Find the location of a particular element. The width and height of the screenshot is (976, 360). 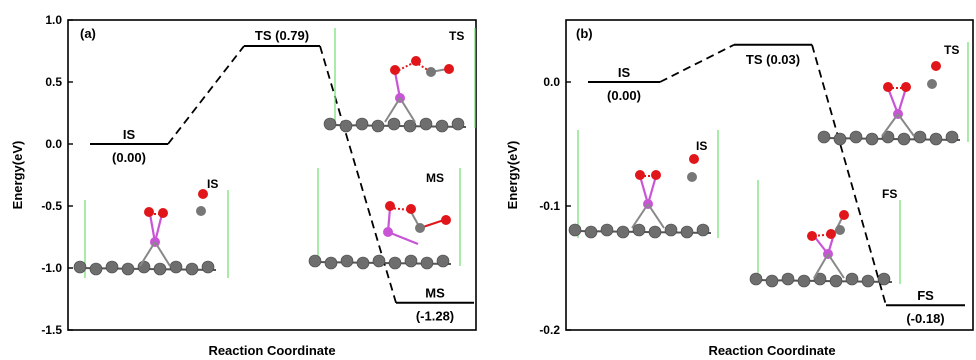

ts-energy-label: TS (0.03) is located at coordinates (773, 59).